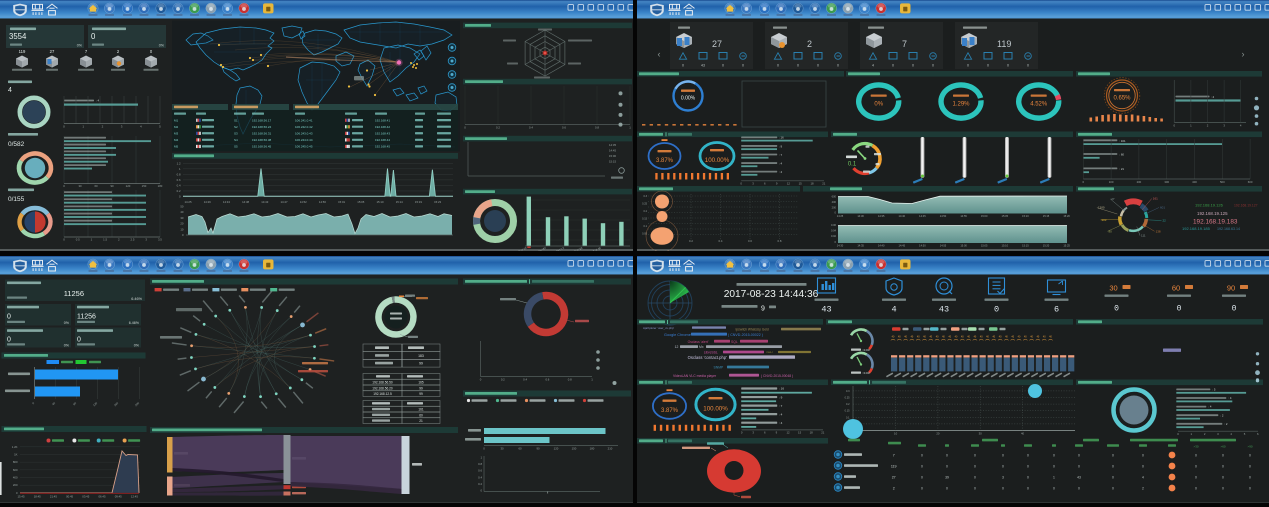 The width and height of the screenshot is (1269, 507). Describe the element at coordinates (834, 225) in the screenshot. I see `svg-text: 0.06` at that location.